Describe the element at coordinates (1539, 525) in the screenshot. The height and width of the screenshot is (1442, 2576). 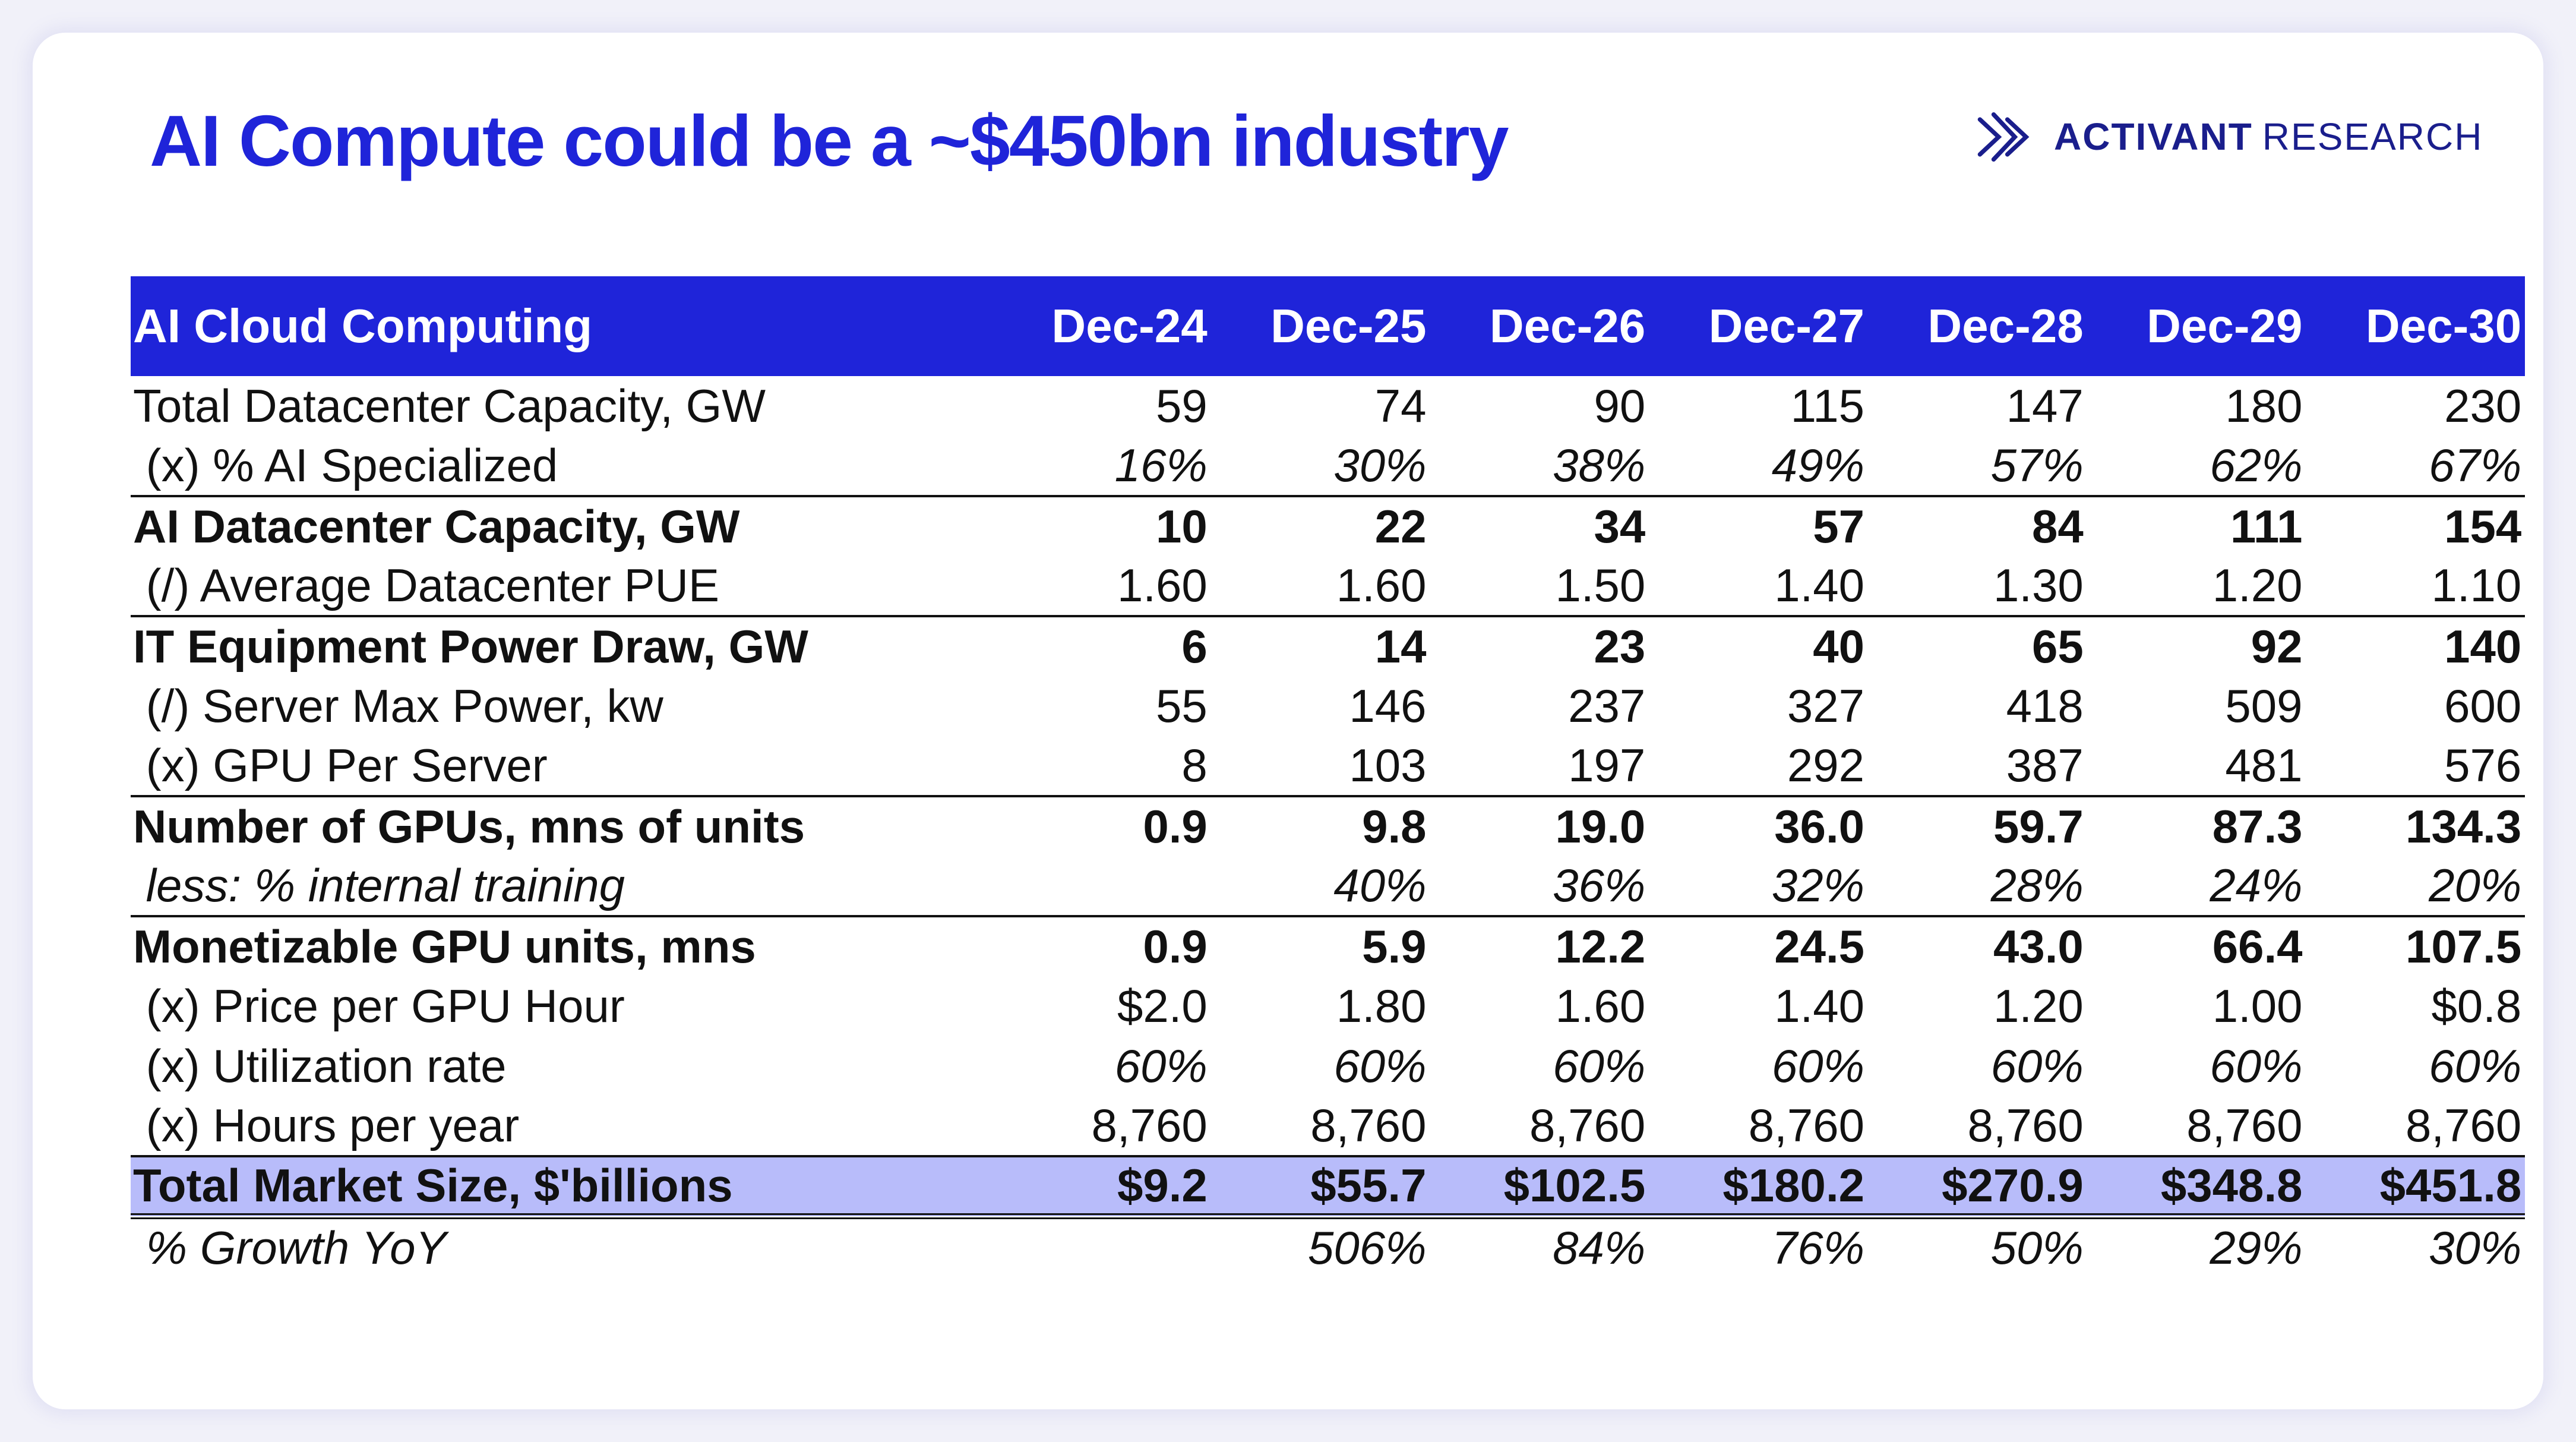
I see `cell-value: 34` at that location.